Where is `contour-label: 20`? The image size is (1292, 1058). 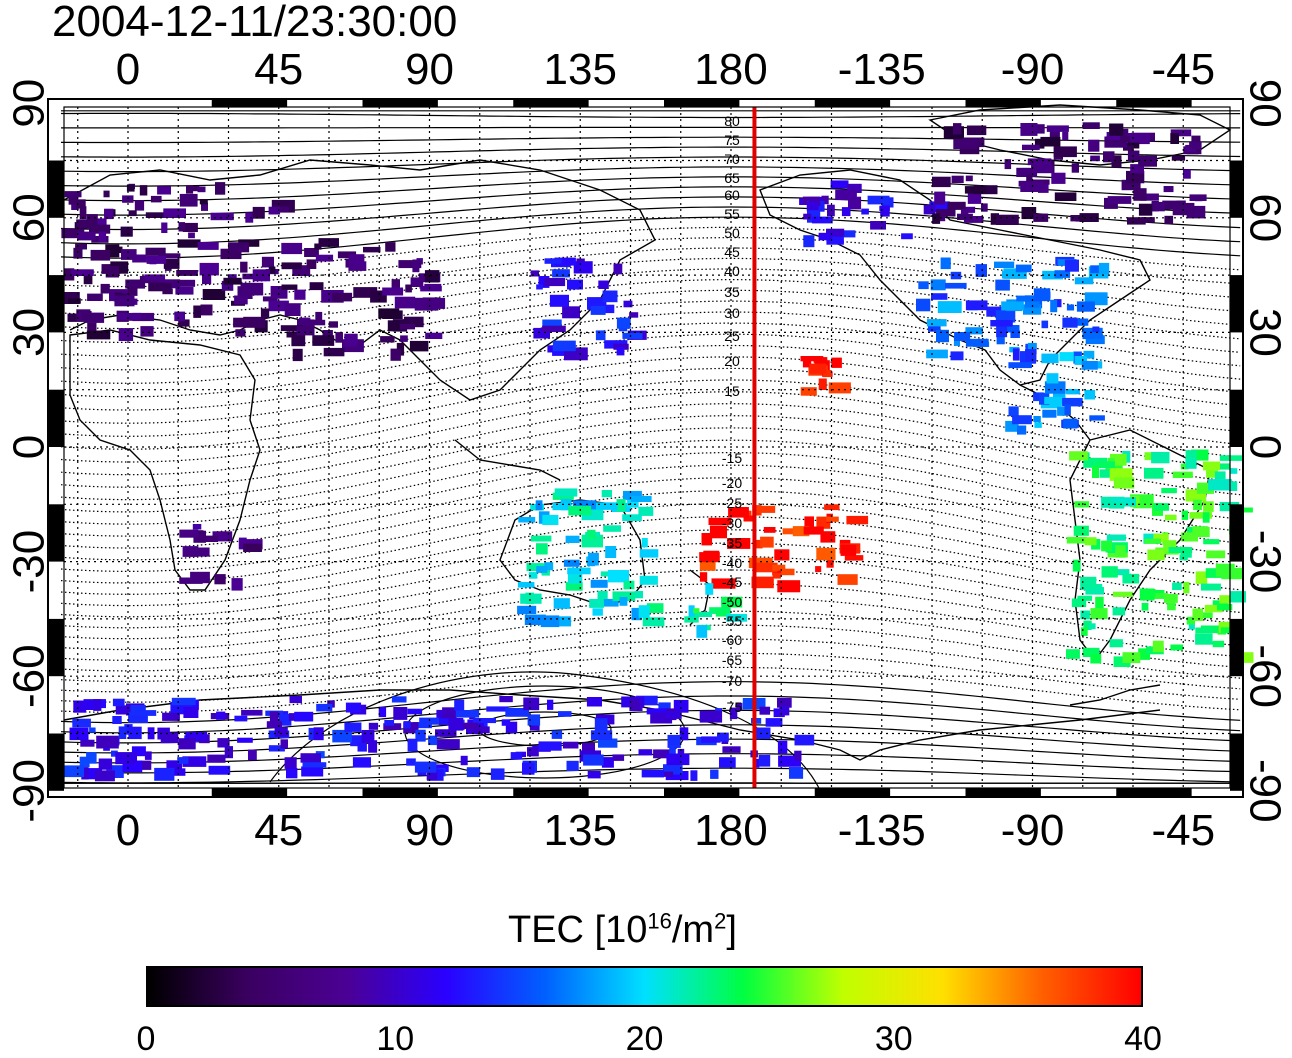 contour-label: 20 is located at coordinates (732, 361).